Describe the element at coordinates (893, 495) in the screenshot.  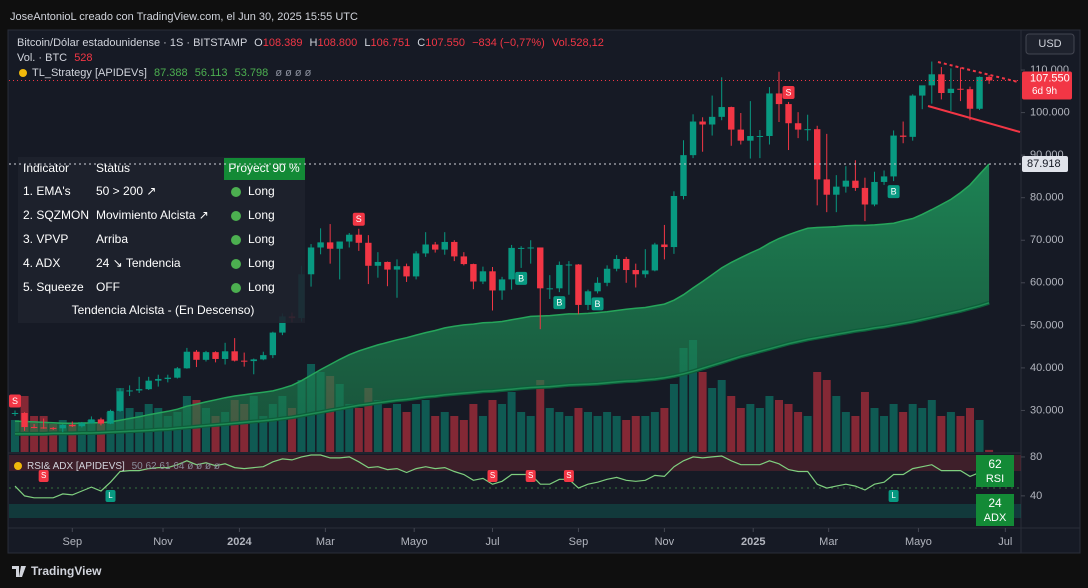
I see `rsi-signal-label: L` at that location.